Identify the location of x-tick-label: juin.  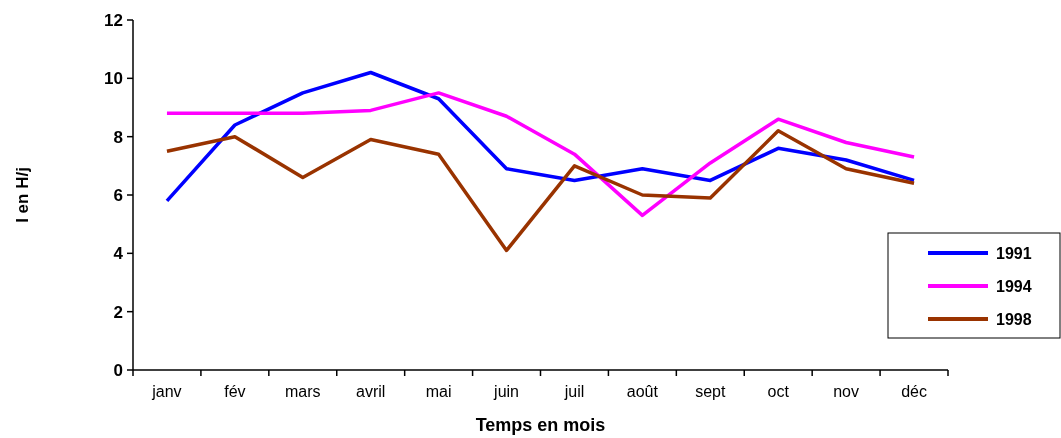
(506, 391).